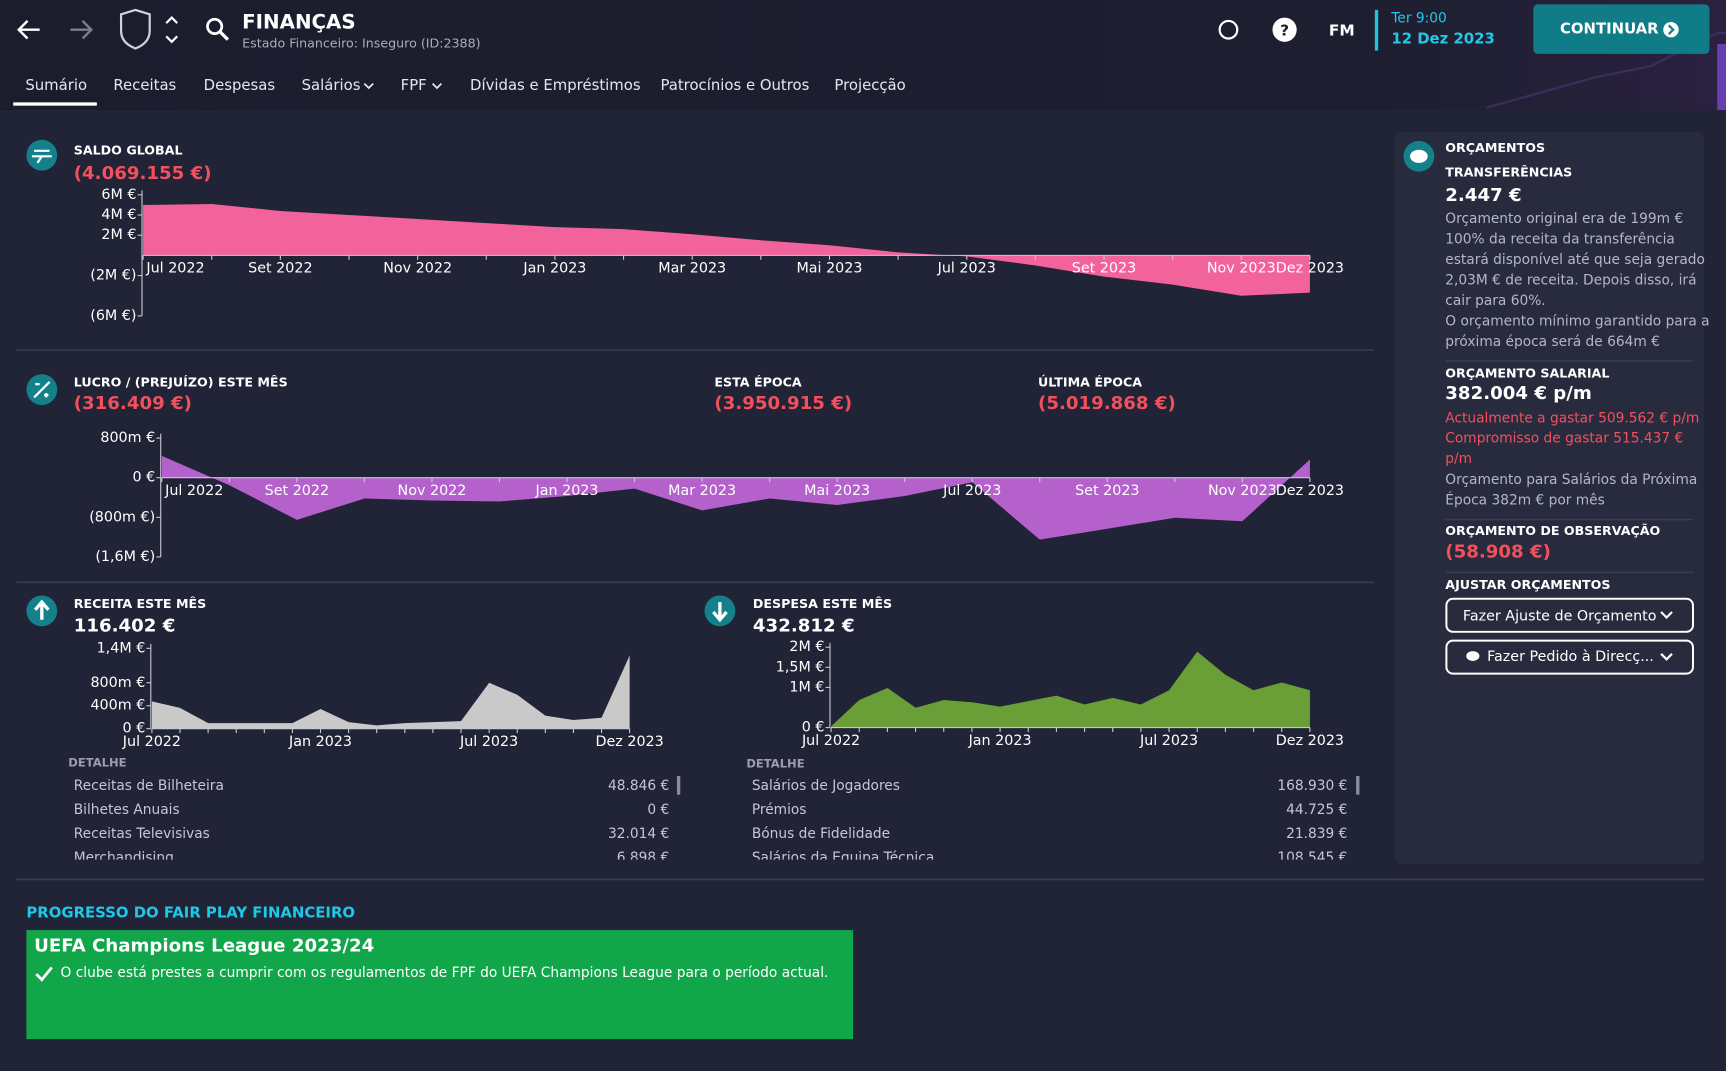 This screenshot has width=1726, height=1071. I want to click on ffp-title: PROGRESSO DO FAIR PLAY FINANCEIRO, so click(190, 913).